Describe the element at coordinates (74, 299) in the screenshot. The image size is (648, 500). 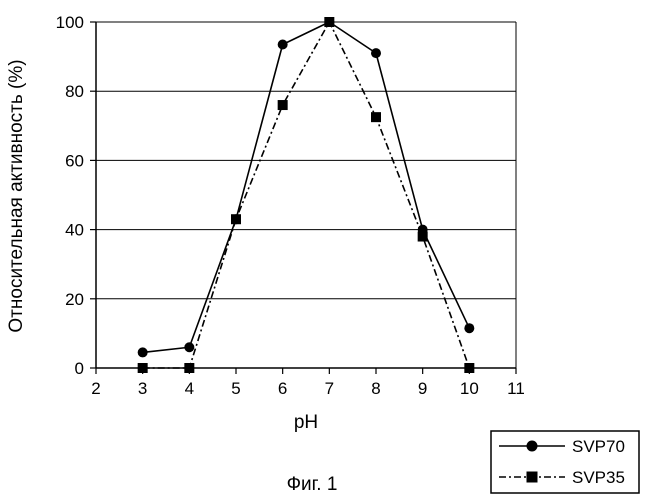
I see `y-tick-label: 20` at that location.